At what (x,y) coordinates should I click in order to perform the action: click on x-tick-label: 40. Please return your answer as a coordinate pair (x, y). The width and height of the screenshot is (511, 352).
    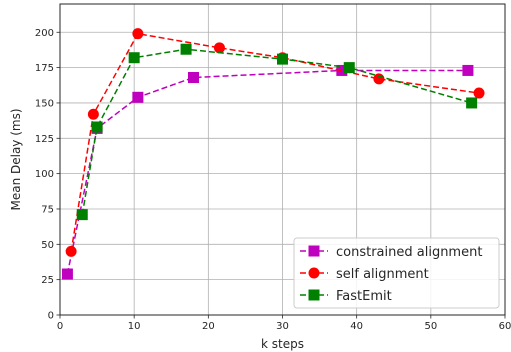
    Looking at the image, I should click on (356, 326).